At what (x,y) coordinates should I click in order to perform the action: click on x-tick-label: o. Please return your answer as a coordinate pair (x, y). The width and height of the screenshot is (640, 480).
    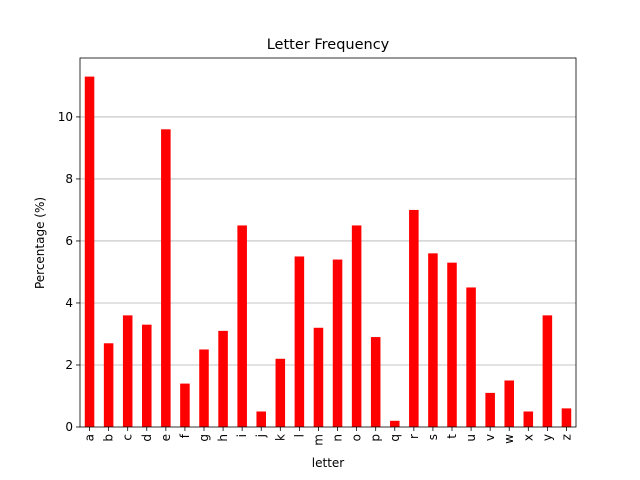
    Looking at the image, I should click on (357, 437).